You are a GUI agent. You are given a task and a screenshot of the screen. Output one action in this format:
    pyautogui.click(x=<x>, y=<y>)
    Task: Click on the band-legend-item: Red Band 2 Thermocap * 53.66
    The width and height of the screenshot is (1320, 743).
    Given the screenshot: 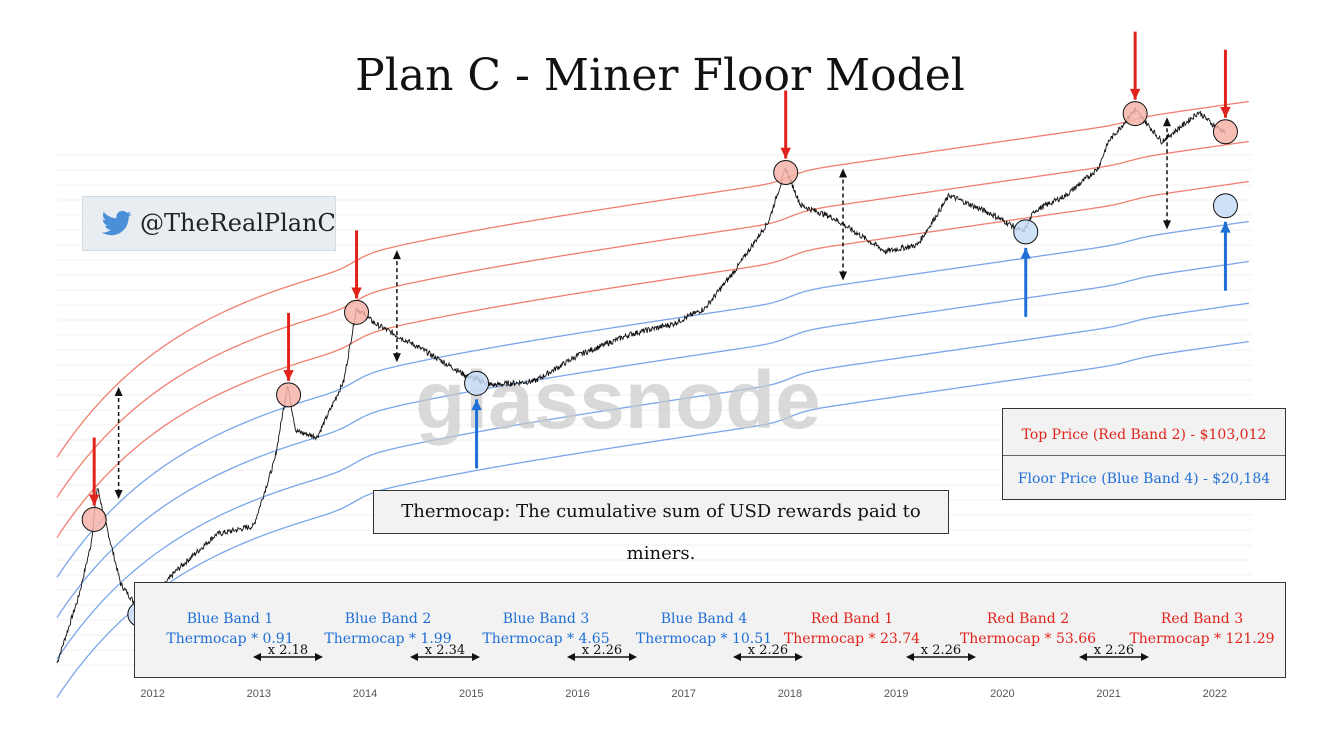 What is the action you would take?
    pyautogui.click(x=1028, y=629)
    